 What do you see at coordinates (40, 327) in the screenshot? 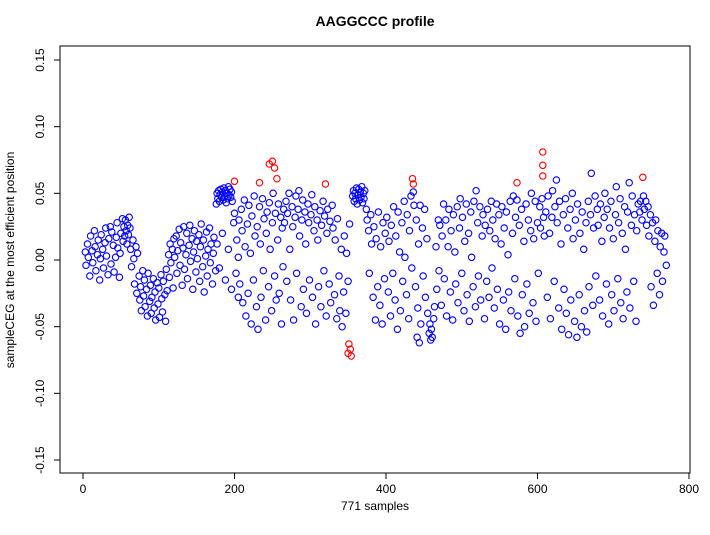
I see `y-tick-label: -0.05` at bounding box center [40, 327].